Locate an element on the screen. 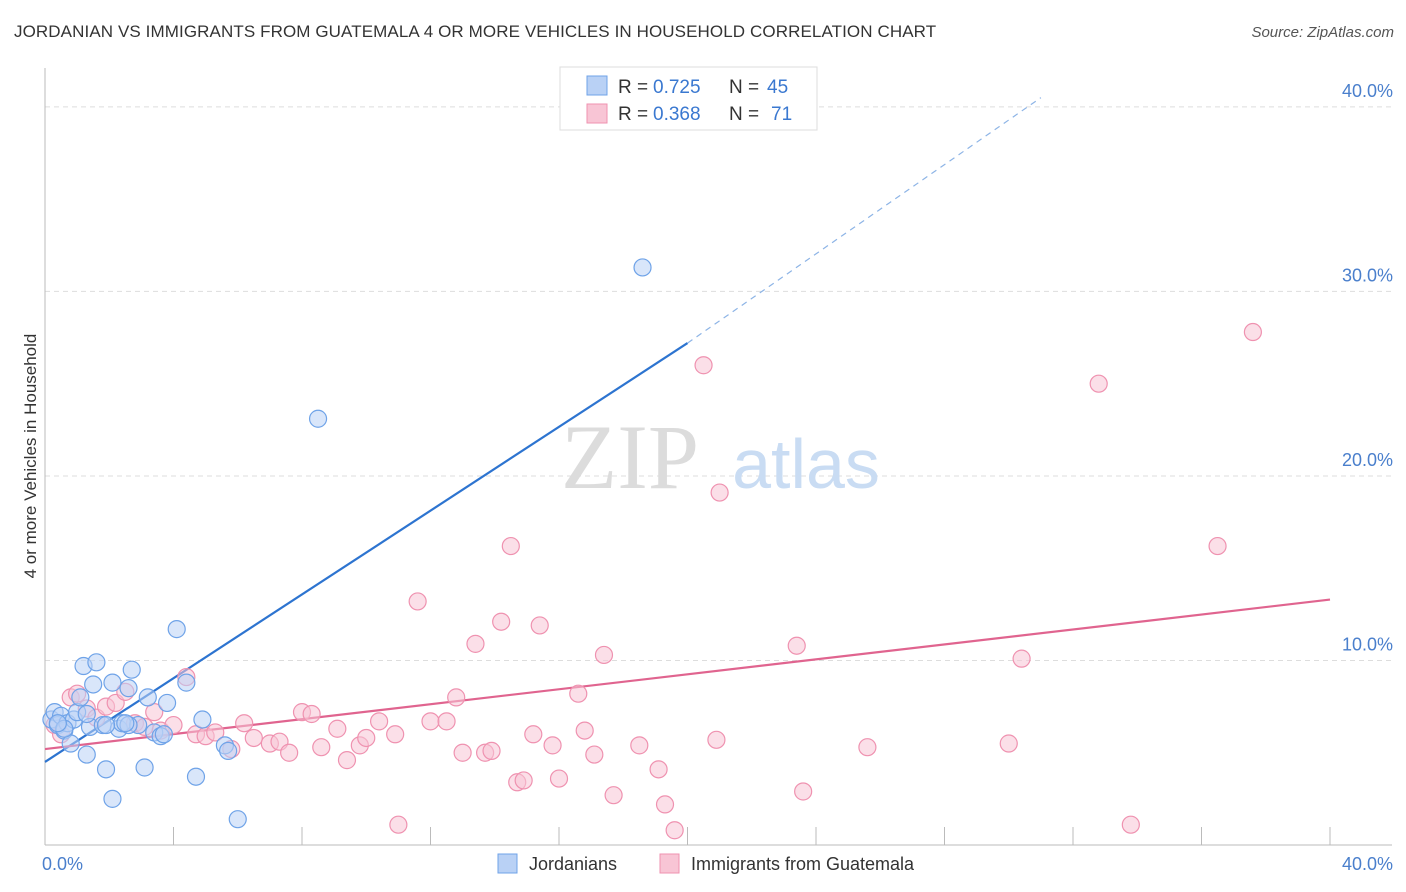 This screenshot has height=892, width=1406. watermark-zip: ZIP is located at coordinates (630, 457).